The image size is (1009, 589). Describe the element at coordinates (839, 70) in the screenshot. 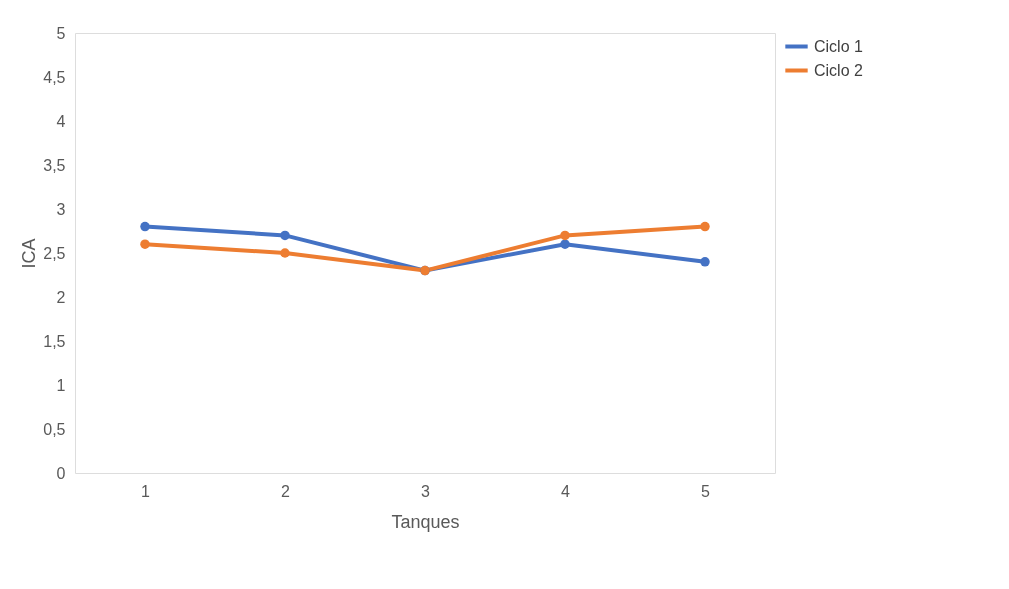

I see `legend-label: Ciclo 2` at that location.